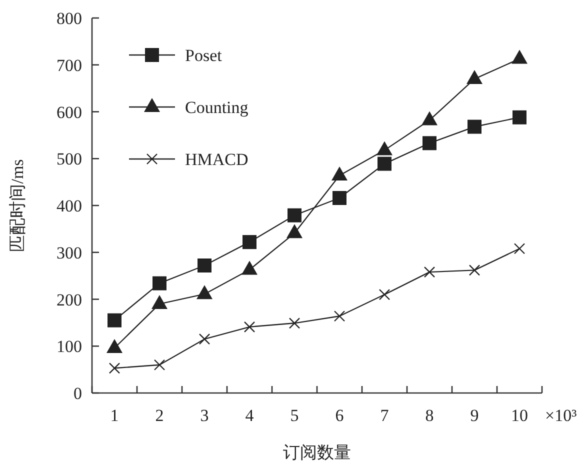 This screenshot has width=587, height=465. What do you see at coordinates (317, 452) in the screenshot?
I see `x-axis-title: 订阅数量` at bounding box center [317, 452].